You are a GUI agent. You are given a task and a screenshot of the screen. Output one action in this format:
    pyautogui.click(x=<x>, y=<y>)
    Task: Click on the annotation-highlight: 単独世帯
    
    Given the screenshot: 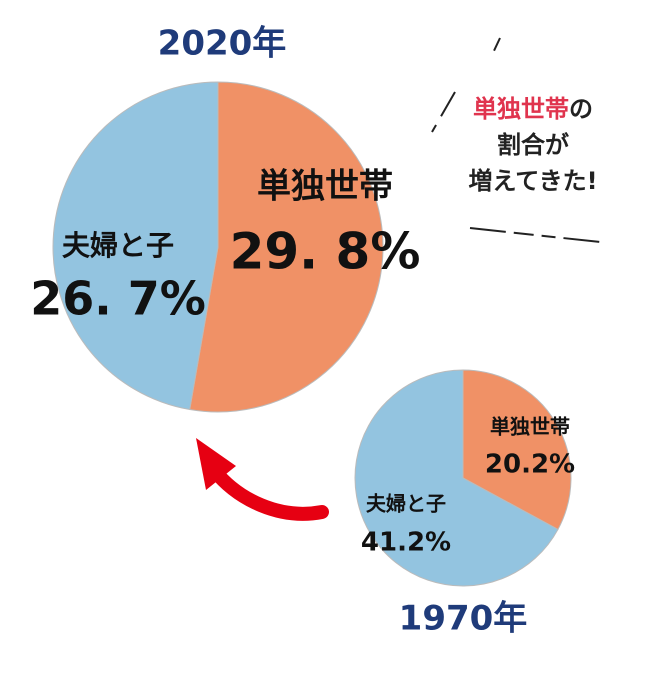 What is the action you would take?
    pyautogui.click(x=521, y=109)
    